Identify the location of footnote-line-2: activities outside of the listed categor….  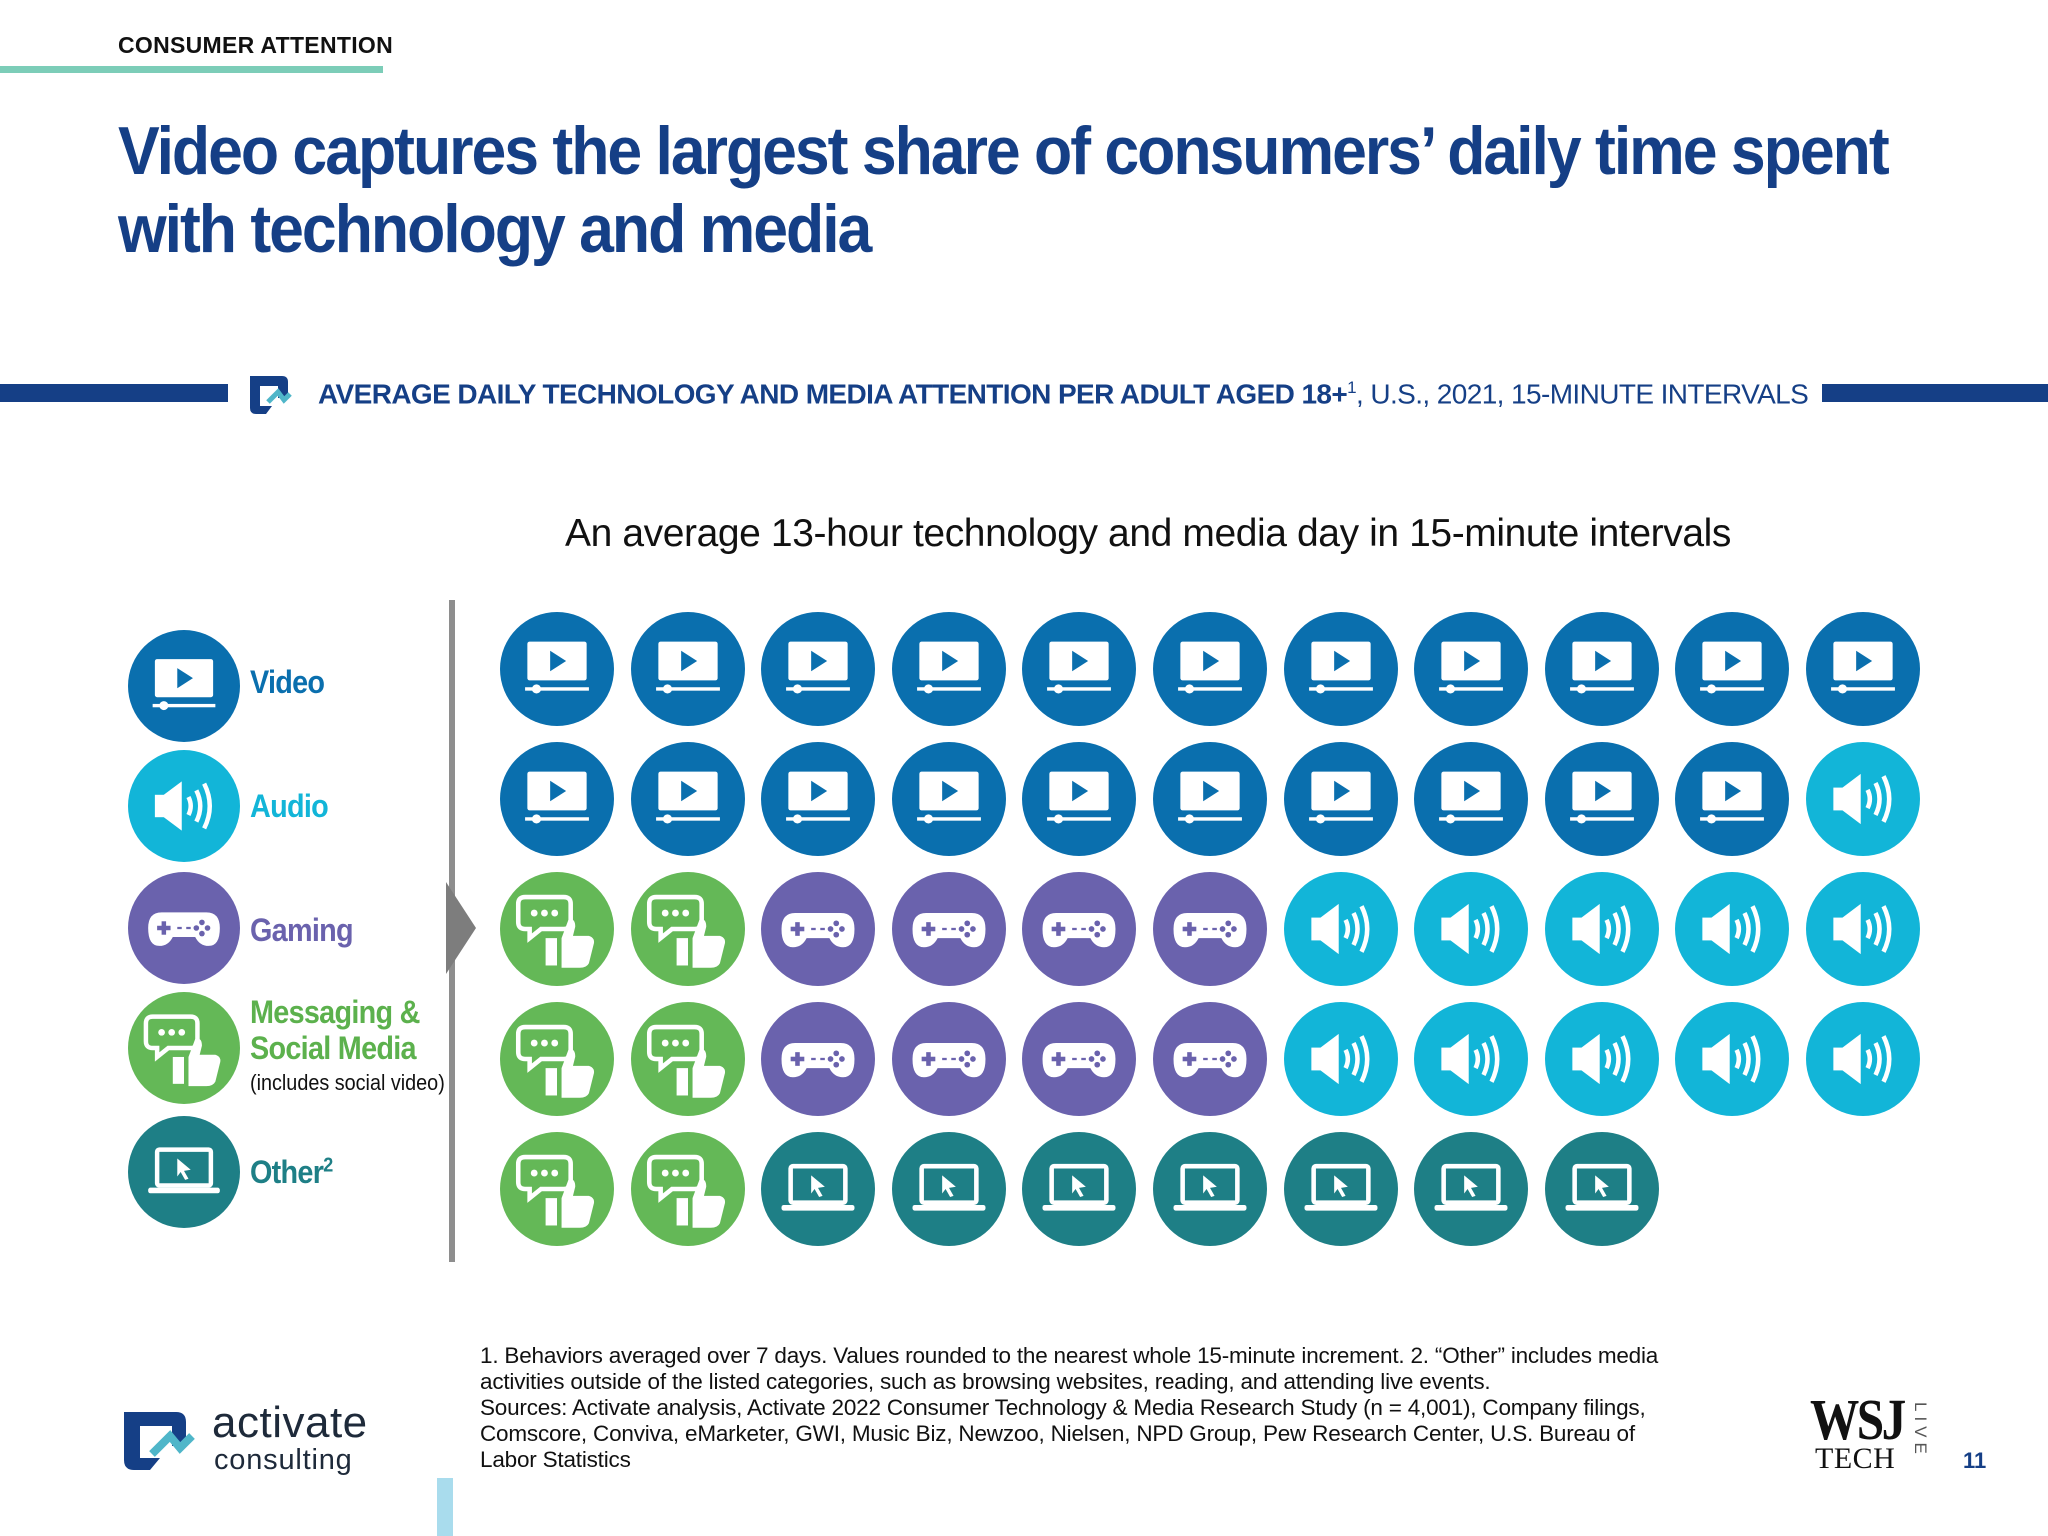
(985, 1381).